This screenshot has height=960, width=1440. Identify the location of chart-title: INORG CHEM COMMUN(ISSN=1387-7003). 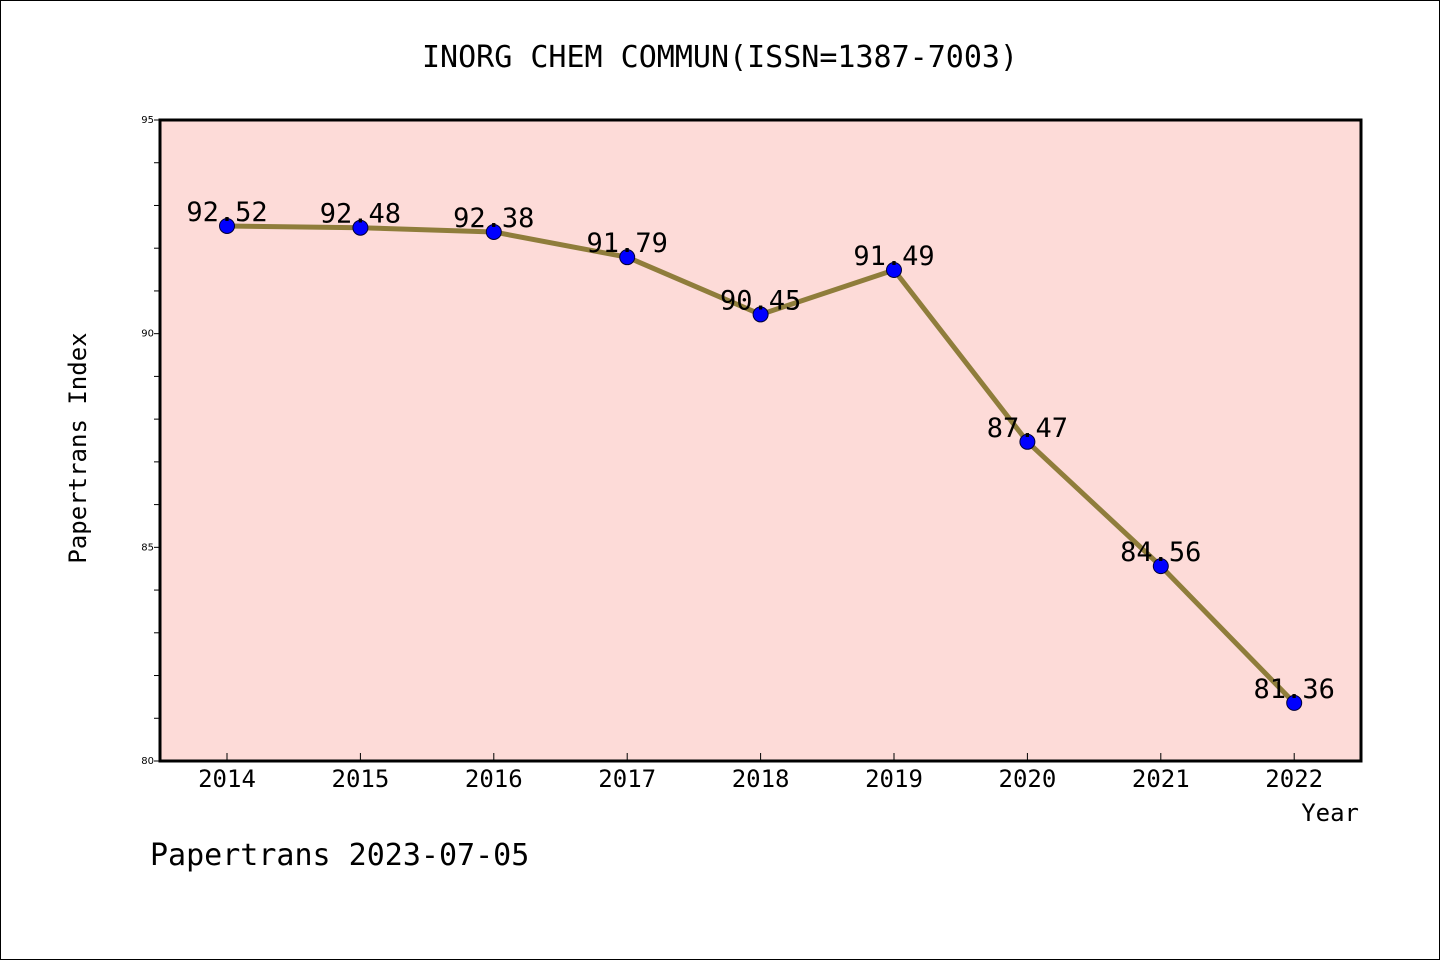
(720, 57).